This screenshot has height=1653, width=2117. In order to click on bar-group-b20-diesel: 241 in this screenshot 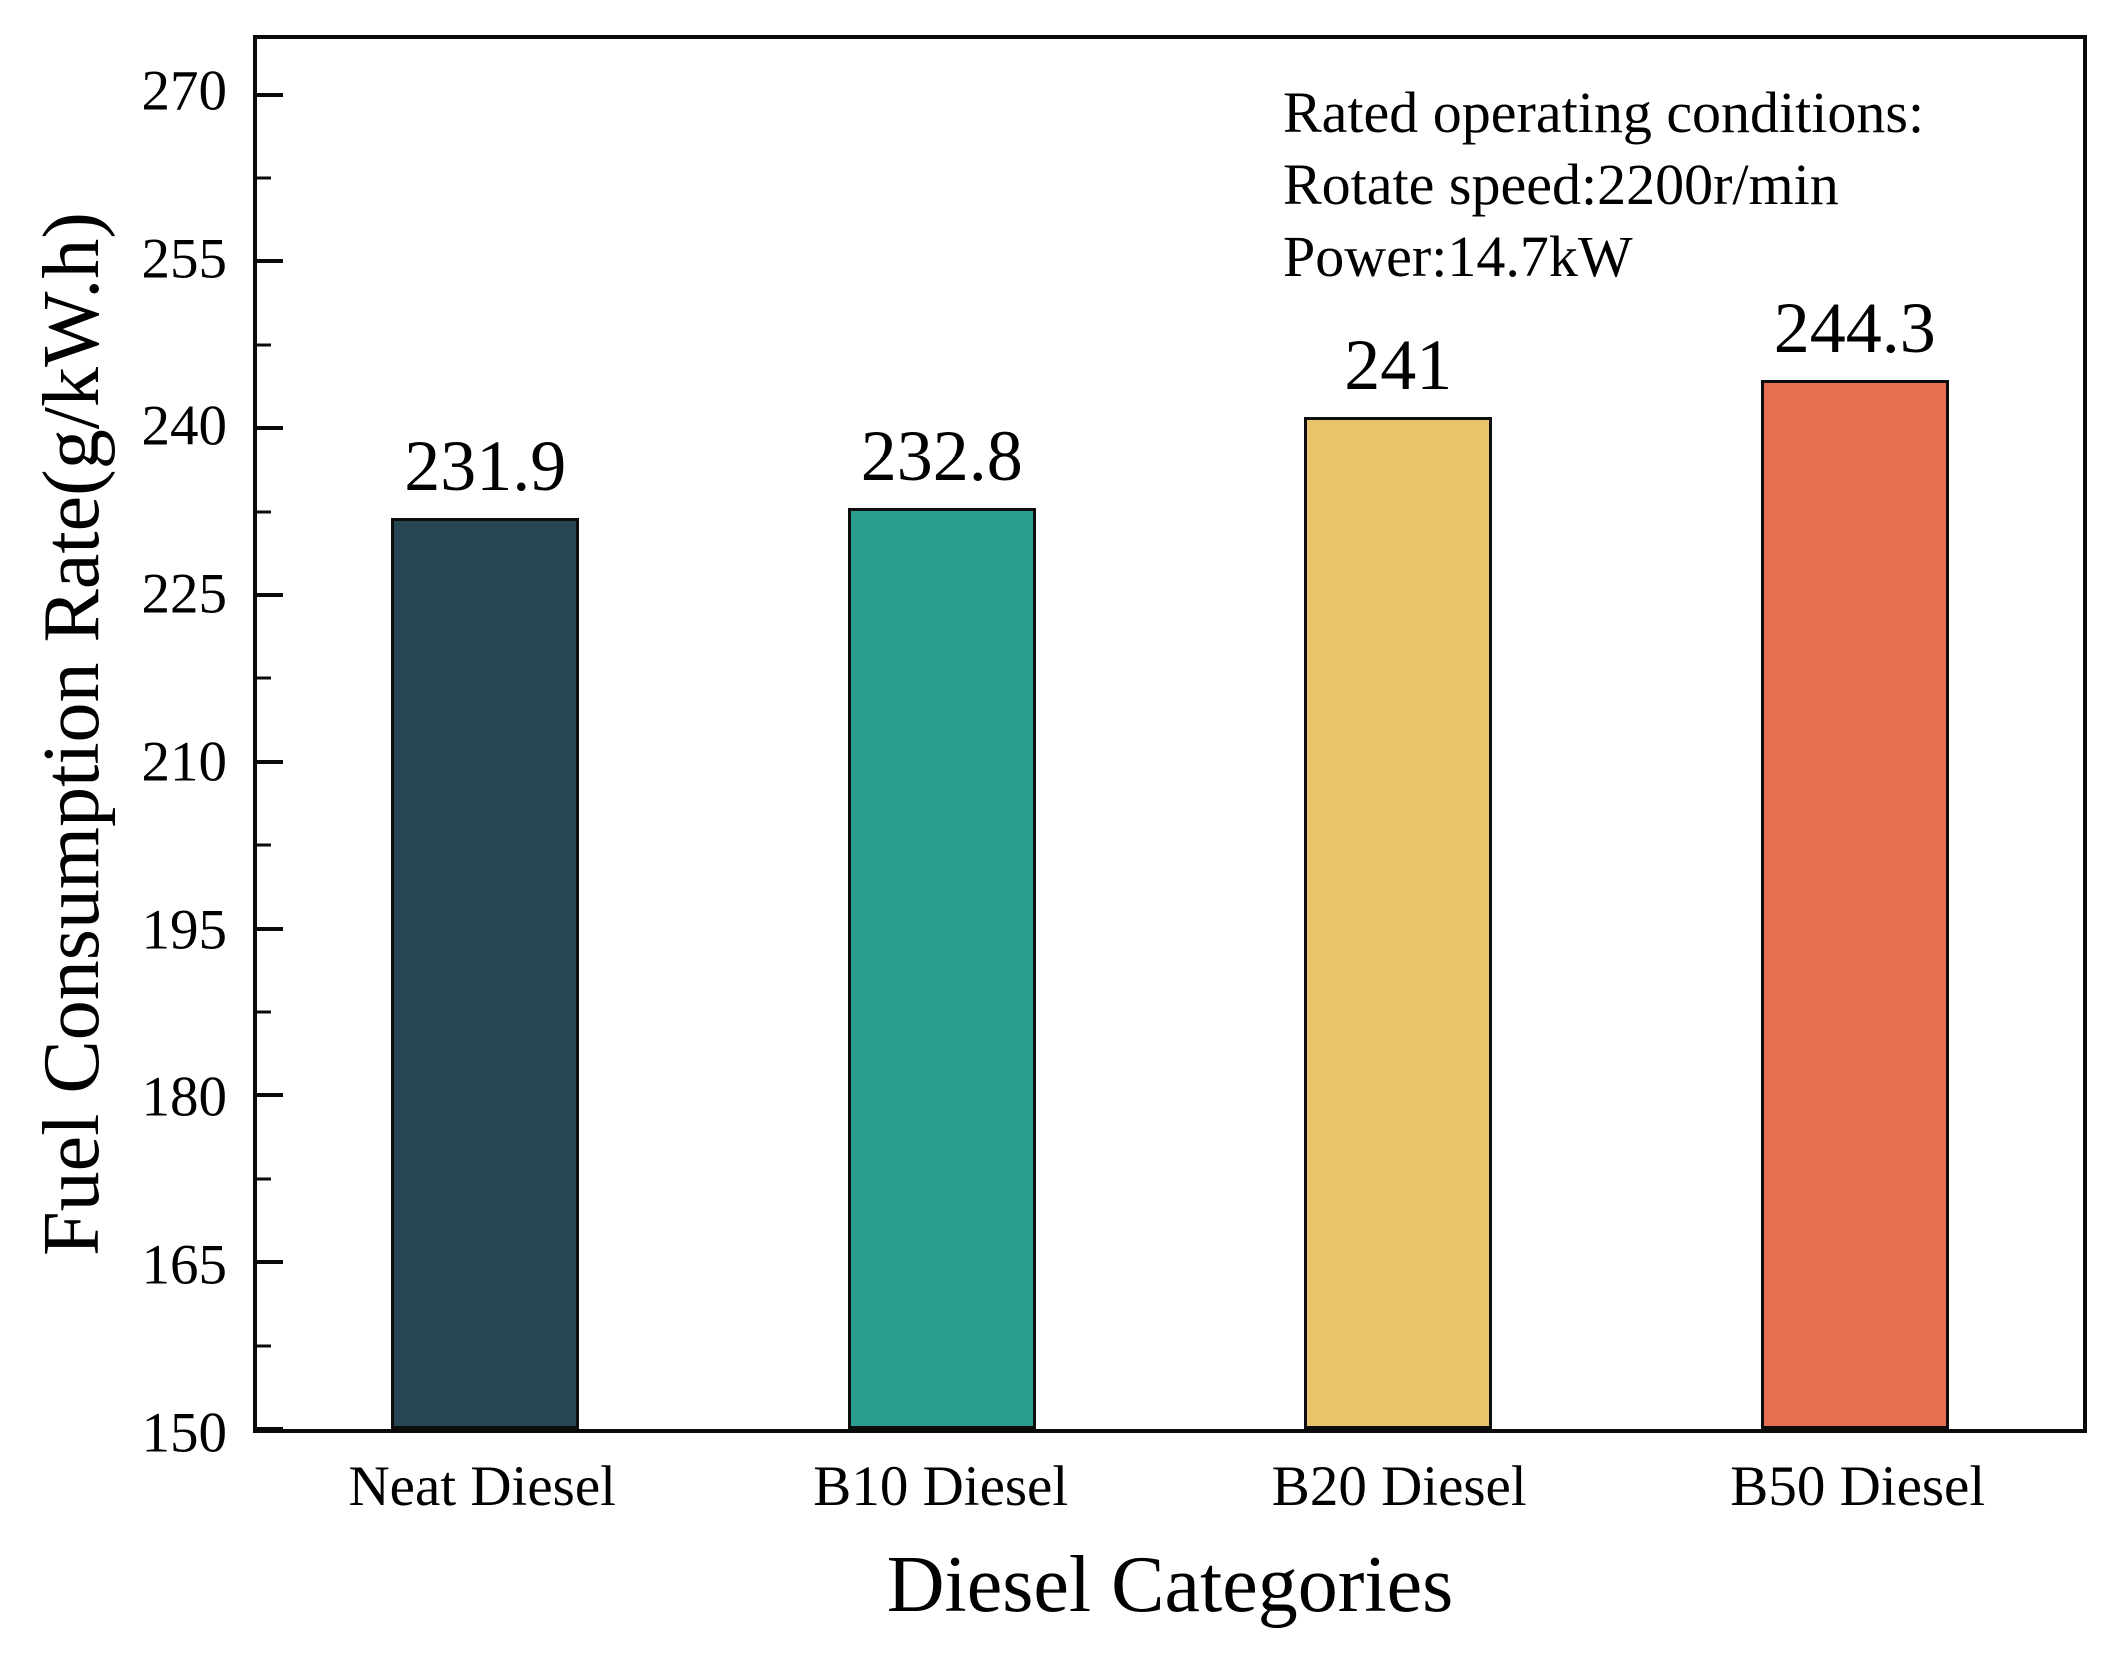, I will do `click(1398, 734)`.